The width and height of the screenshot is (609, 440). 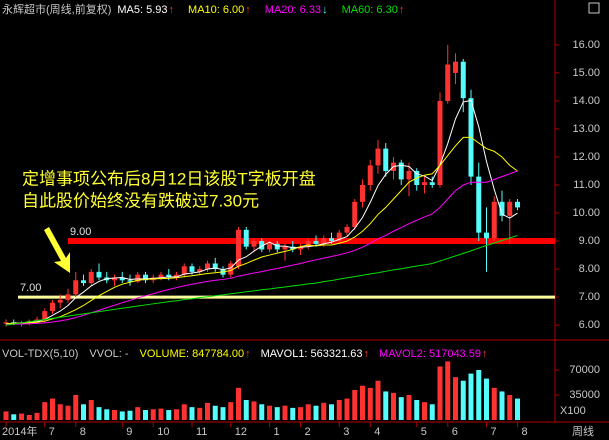 I want to click on x-tick-label: 6, so click(x=455, y=432).